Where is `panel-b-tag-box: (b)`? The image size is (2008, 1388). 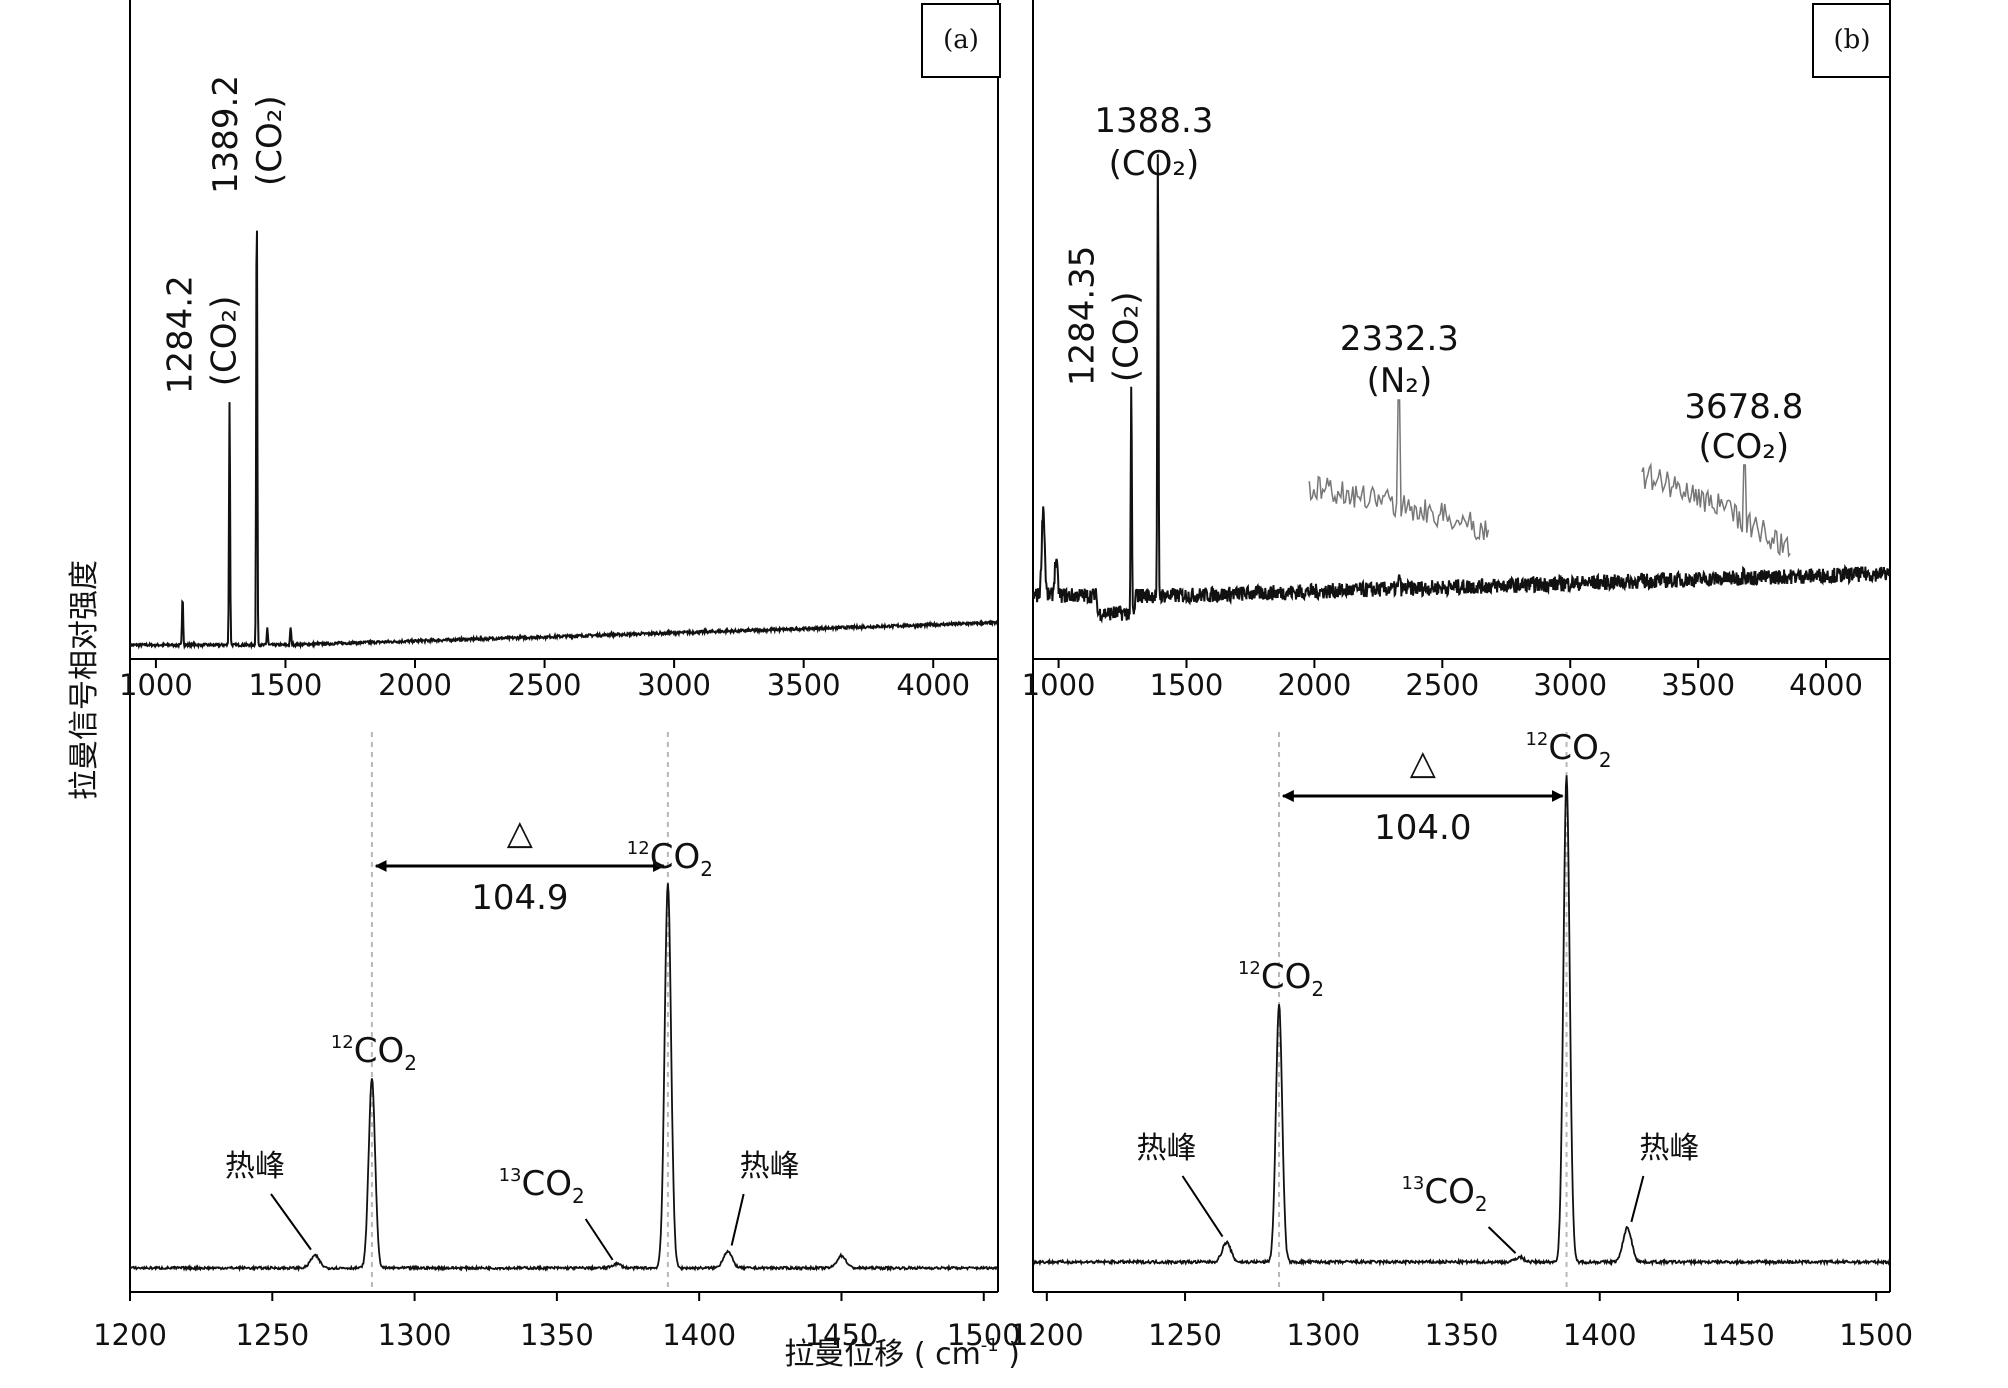
panel-b-tag-box: (b) is located at coordinates (1851, 40).